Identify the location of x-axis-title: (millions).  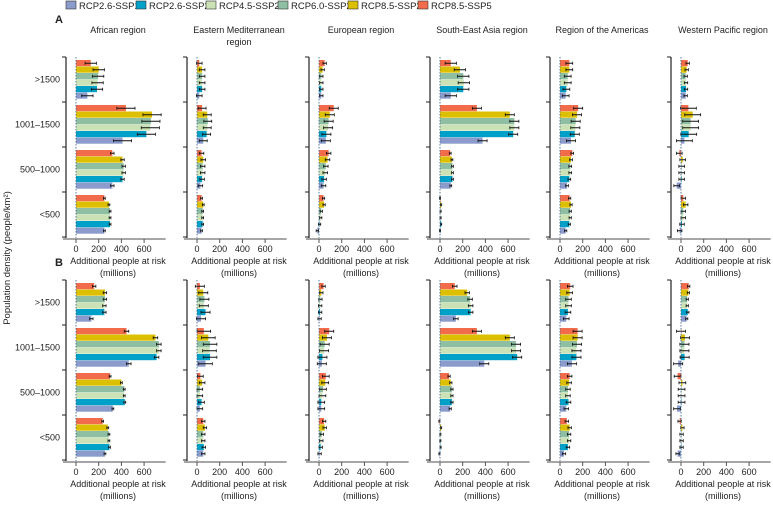
(482, 496).